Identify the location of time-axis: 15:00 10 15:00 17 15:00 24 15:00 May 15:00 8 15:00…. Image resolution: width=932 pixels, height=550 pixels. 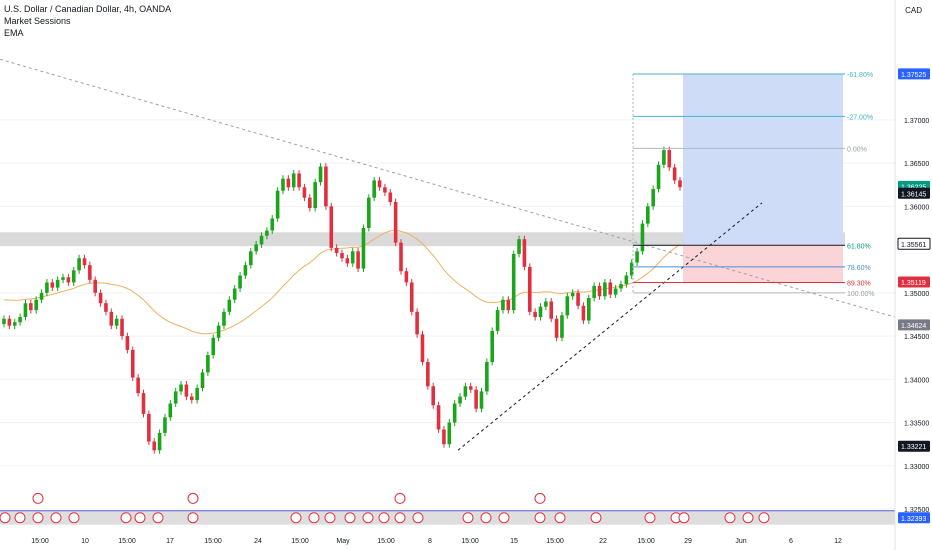
(436, 541).